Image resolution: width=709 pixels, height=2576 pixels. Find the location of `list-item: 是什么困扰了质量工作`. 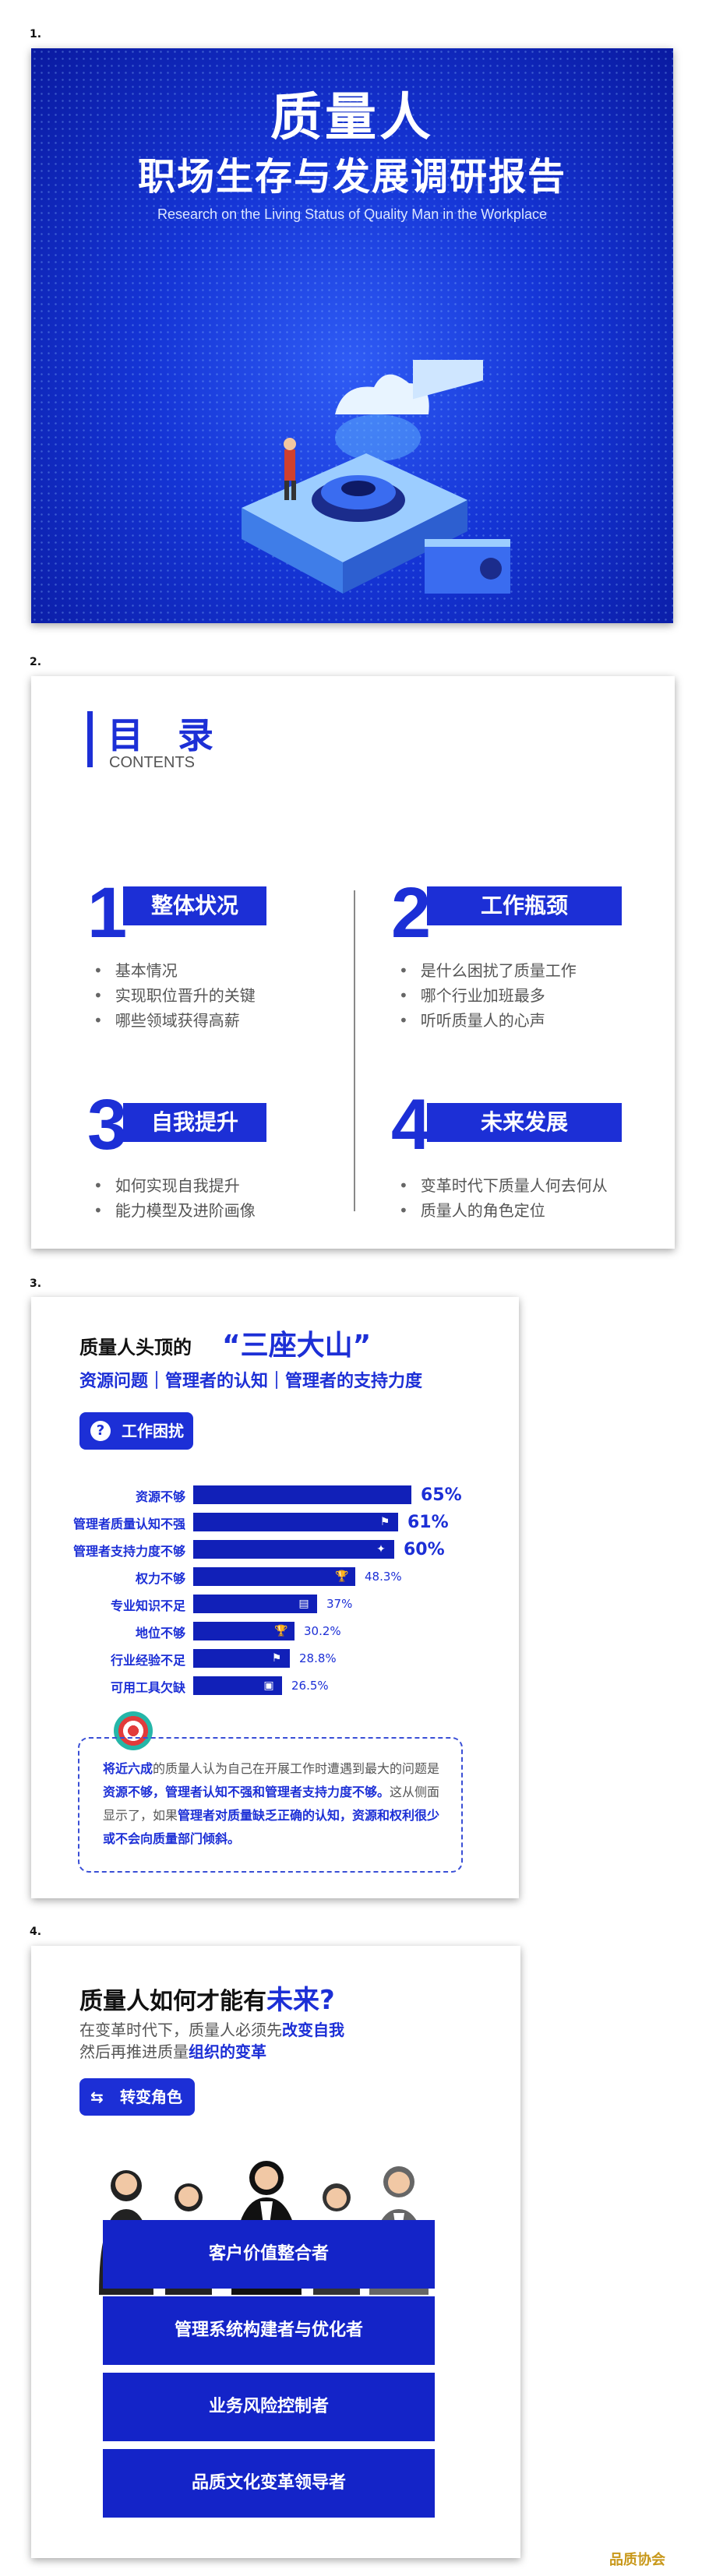

list-item: 是什么困扰了质量工作 is located at coordinates (488, 971).